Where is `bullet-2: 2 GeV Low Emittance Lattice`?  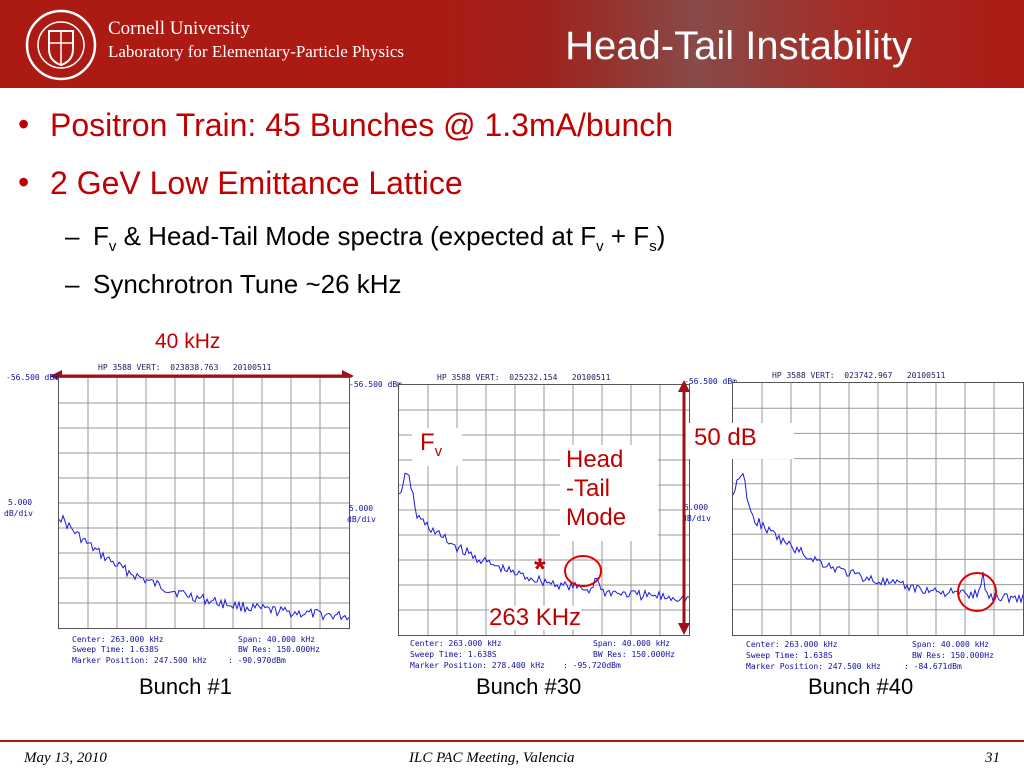
bullet-2: 2 GeV Low Emittance Lattice is located at coordinates (256, 183).